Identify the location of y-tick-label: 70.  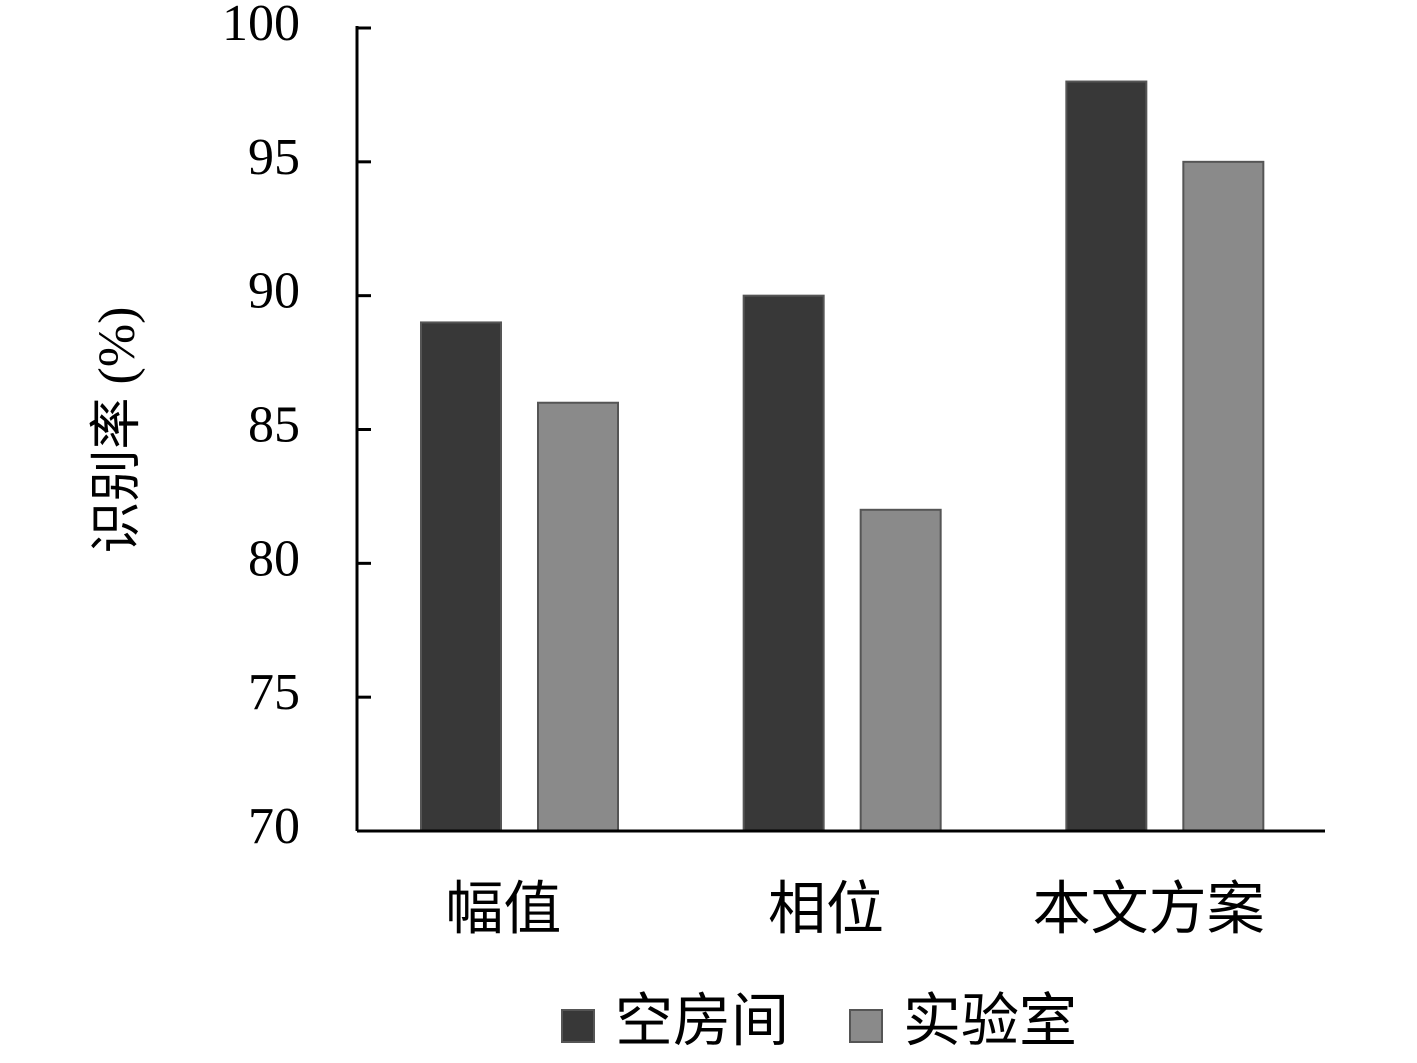
(274, 826).